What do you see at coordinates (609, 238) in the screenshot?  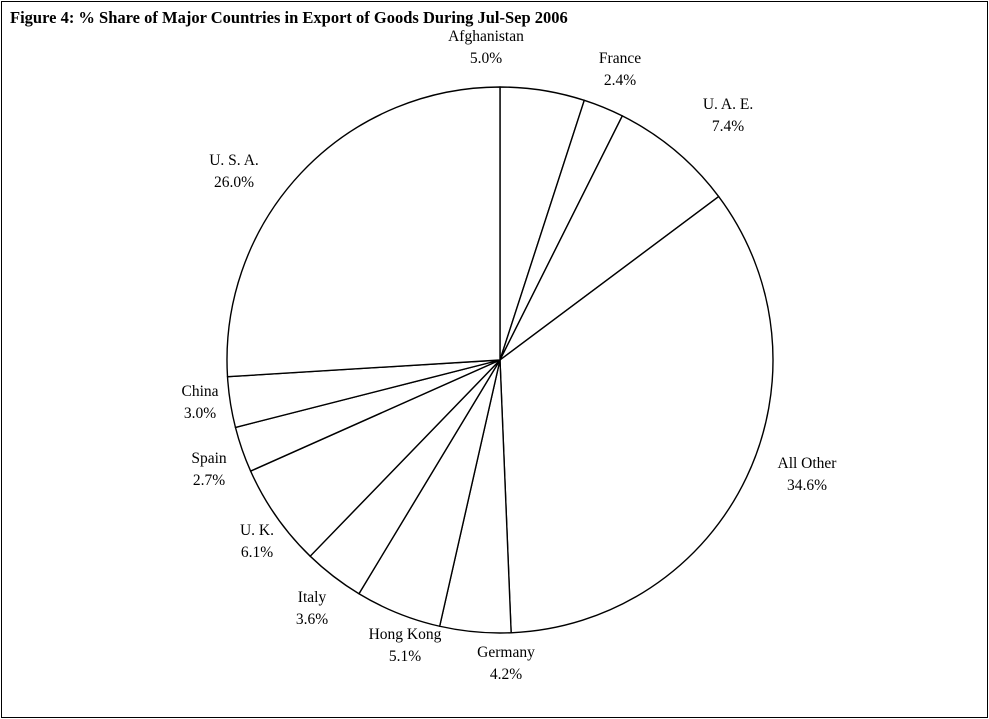 I see `pie-slice-u-a-e` at bounding box center [609, 238].